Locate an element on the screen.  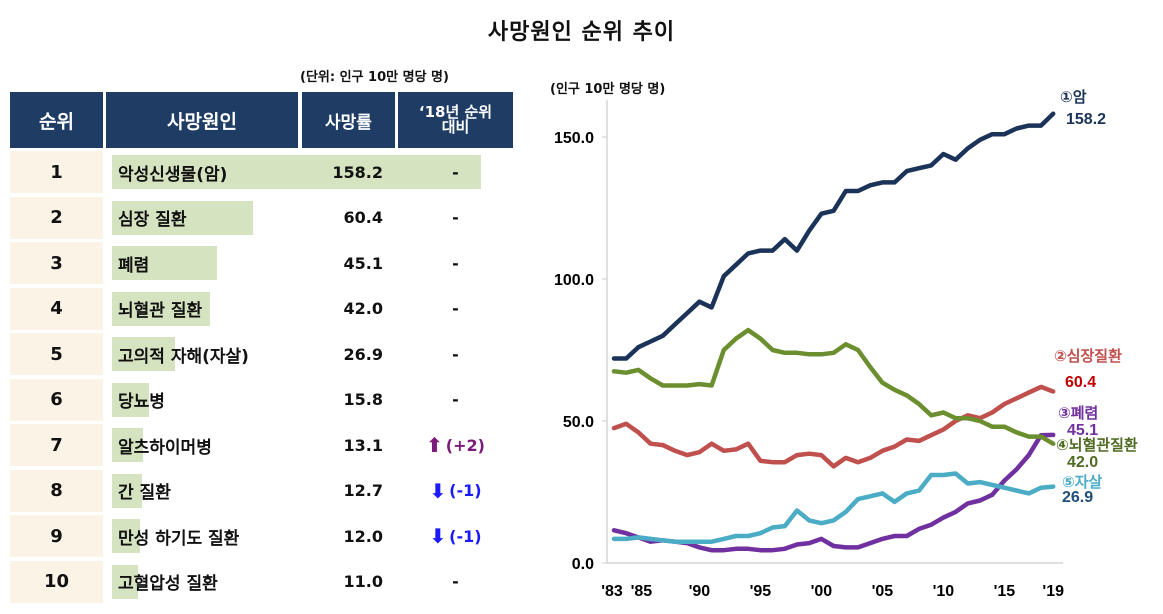
series-end-value: 42.0 is located at coordinates (1082, 462).